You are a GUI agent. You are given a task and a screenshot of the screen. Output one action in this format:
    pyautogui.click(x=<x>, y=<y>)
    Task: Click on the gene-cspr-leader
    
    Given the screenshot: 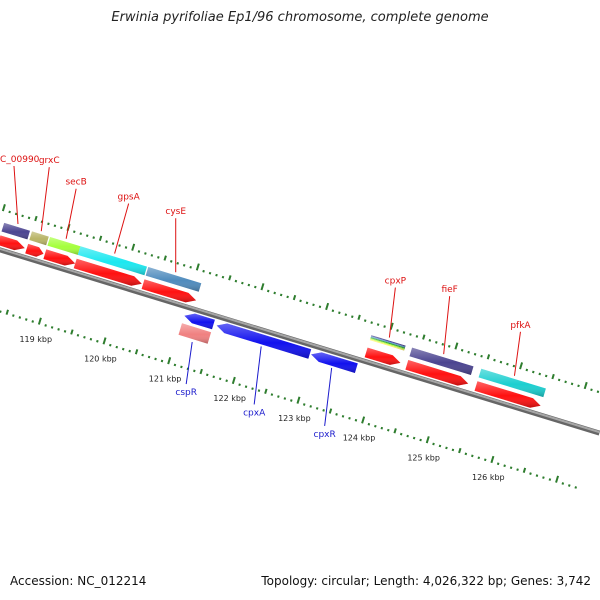 What is the action you would take?
    pyautogui.click(x=189, y=363)
    